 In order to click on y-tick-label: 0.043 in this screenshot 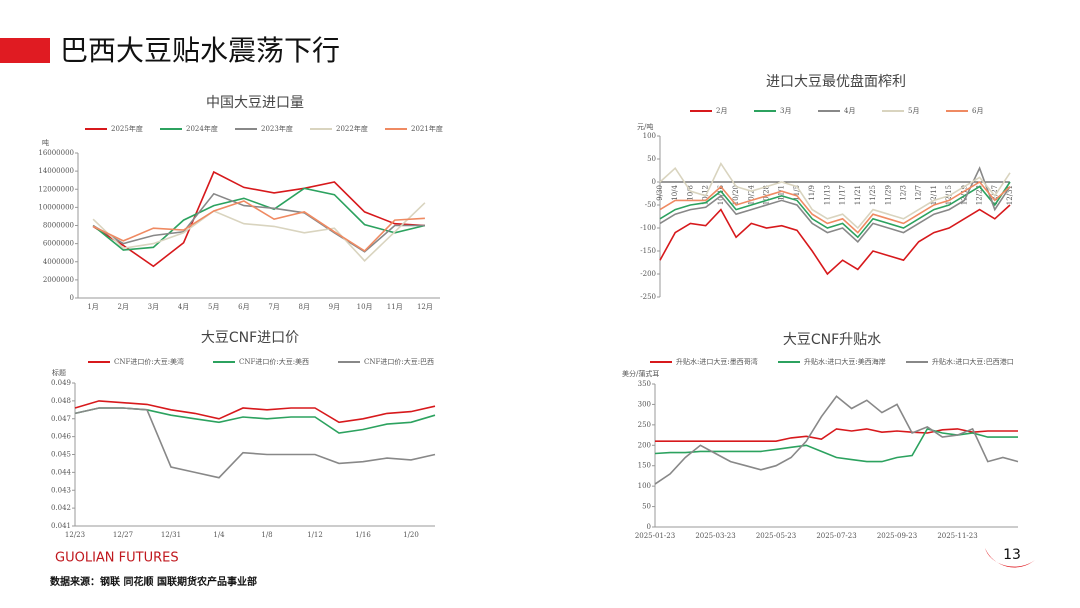, I will do `click(61, 490)`.